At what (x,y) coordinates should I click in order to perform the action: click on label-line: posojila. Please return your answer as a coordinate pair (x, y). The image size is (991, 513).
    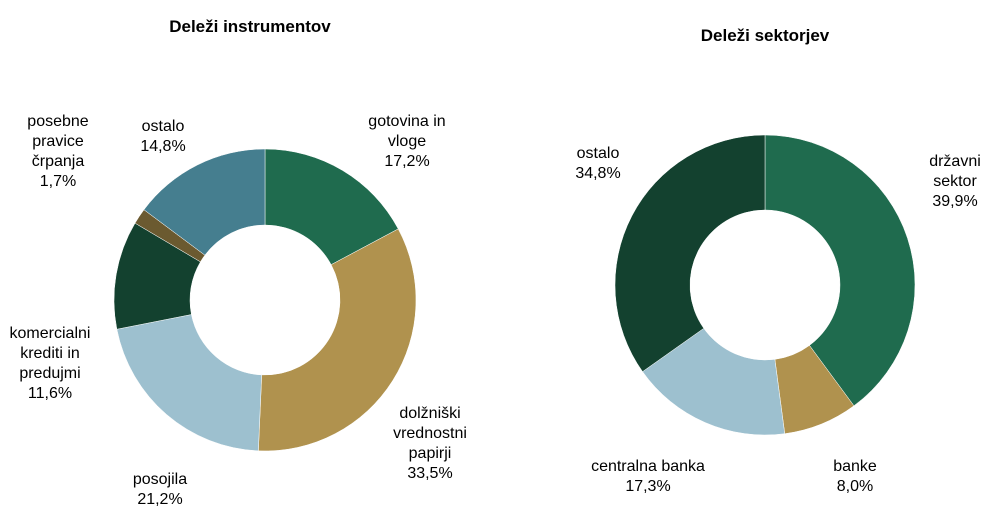
    Looking at the image, I should click on (160, 479).